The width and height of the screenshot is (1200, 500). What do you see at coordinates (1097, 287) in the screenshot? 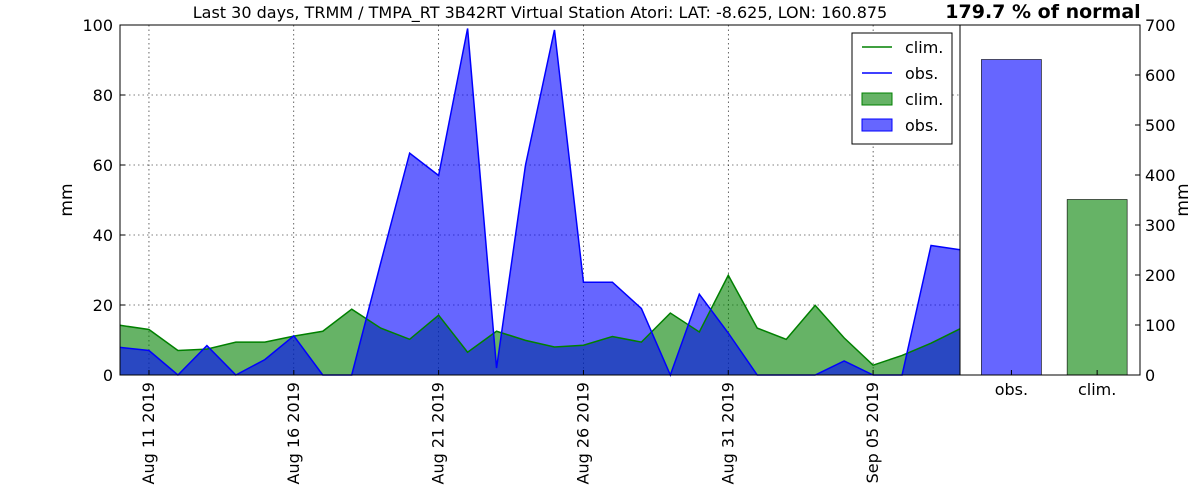
I see `total-bar-clim` at bounding box center [1097, 287].